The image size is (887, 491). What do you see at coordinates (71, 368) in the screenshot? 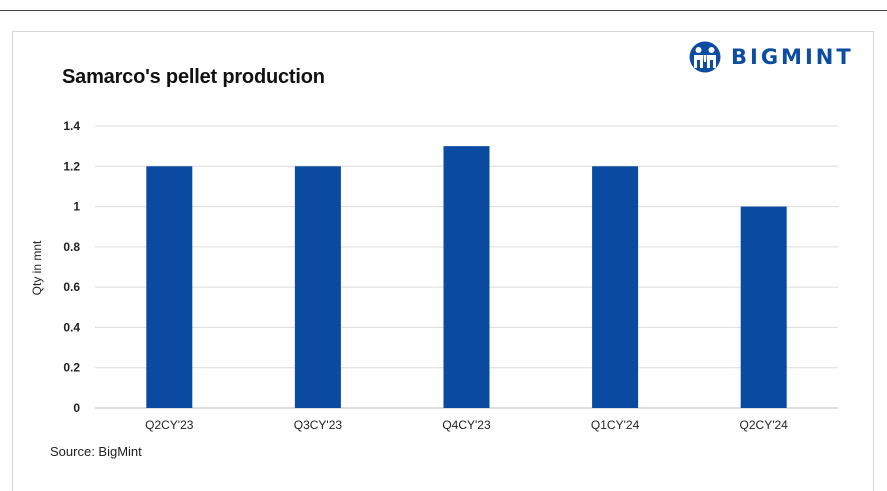
I see `y-tick-label: 0.2` at bounding box center [71, 368].